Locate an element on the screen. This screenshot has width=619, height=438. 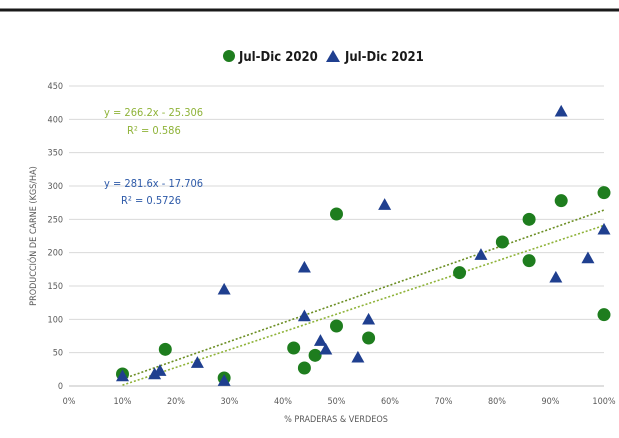
x-tick-label: 50% is located at coordinates (337, 402).